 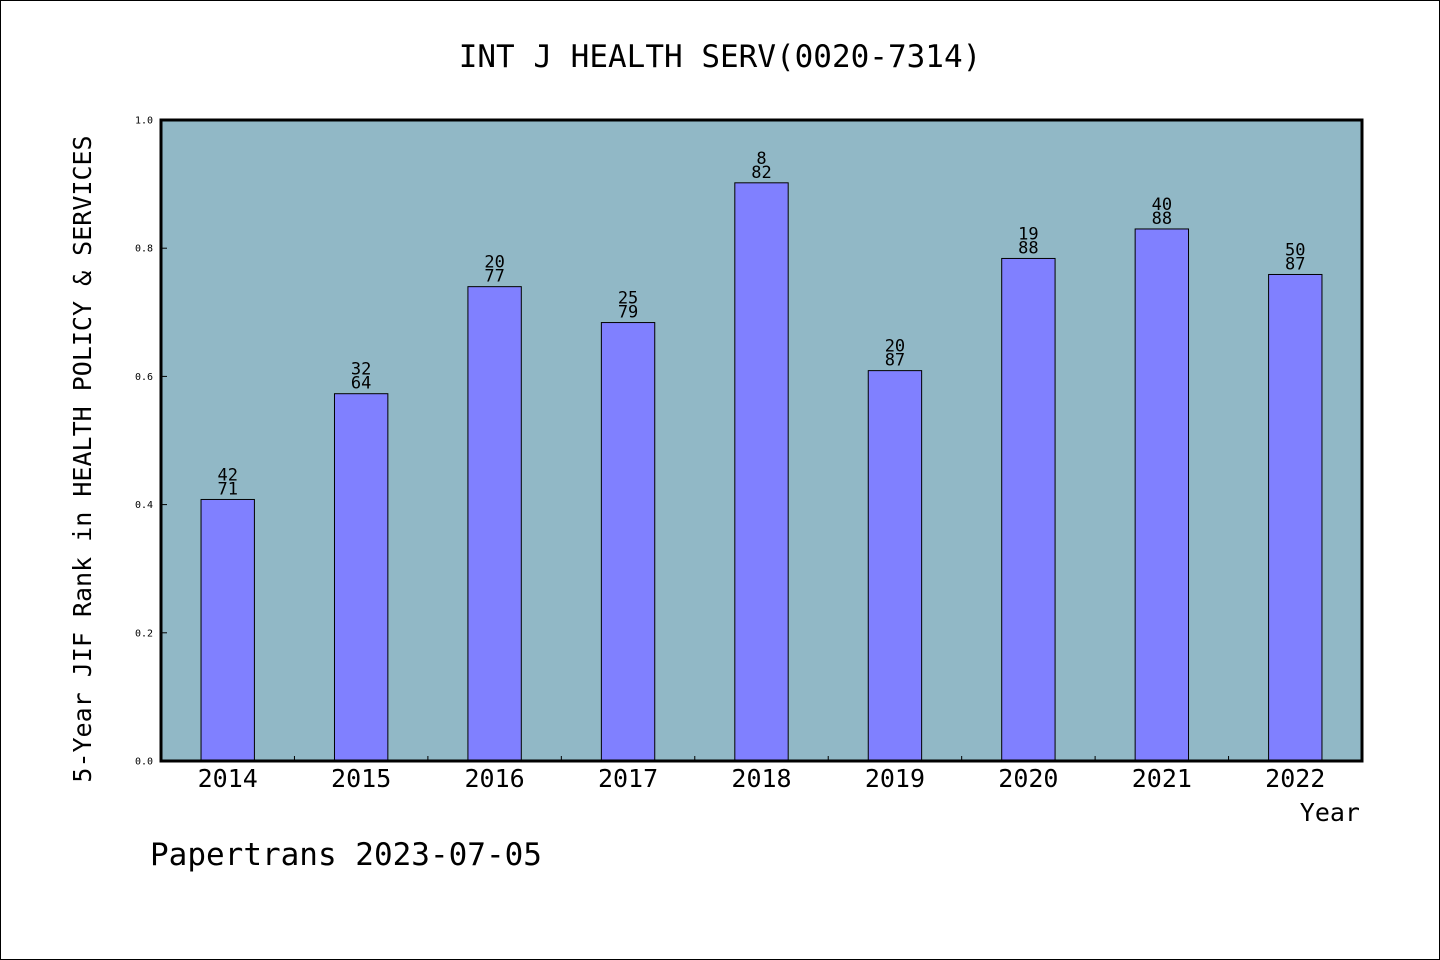 What do you see at coordinates (1330, 812) in the screenshot?
I see `x-axis-title: Year` at bounding box center [1330, 812].